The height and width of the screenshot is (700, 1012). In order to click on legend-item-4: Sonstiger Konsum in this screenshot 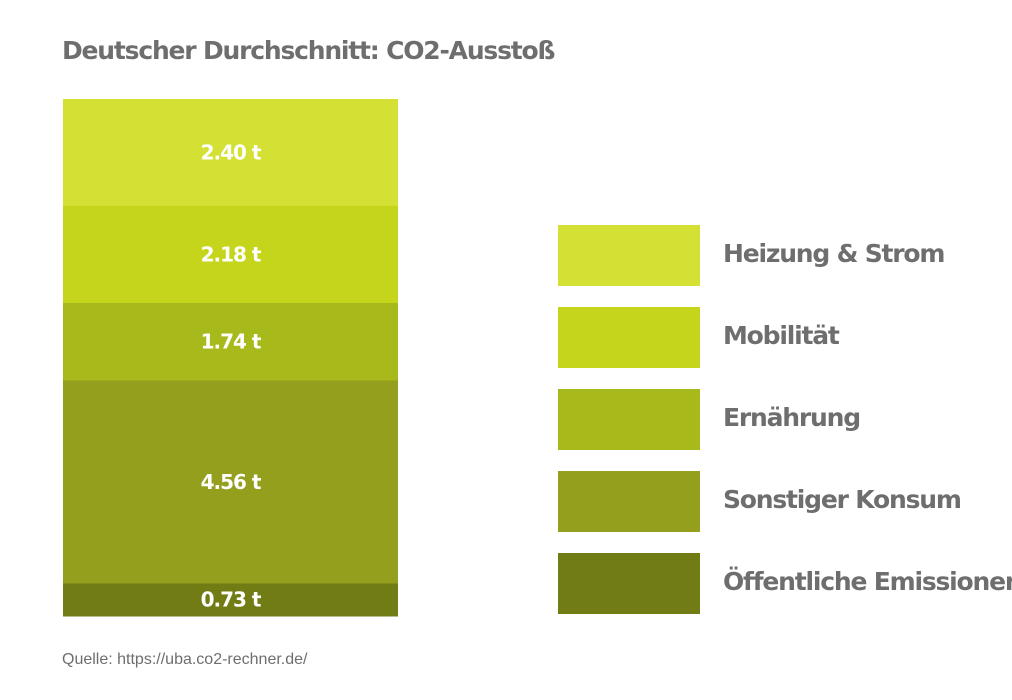, I will do `click(773, 501)`.